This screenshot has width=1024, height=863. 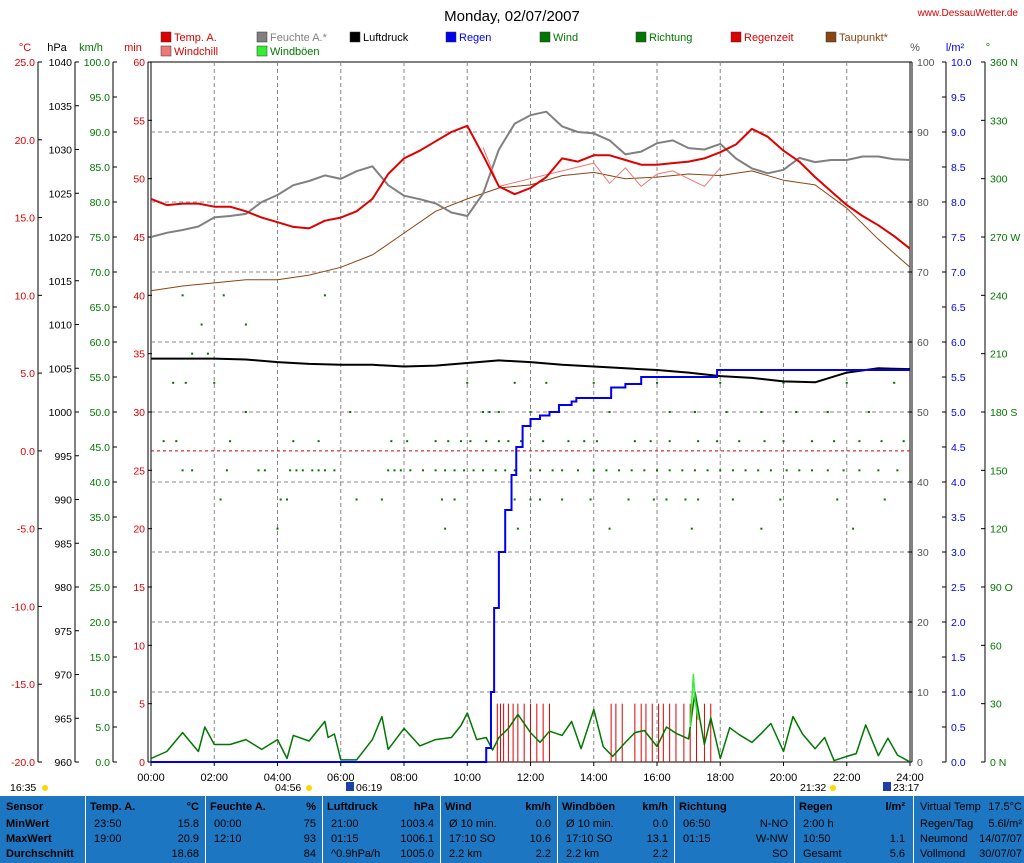 What do you see at coordinates (100, 308) in the screenshot?
I see `axis-tick-label-wind: 65.0` at bounding box center [100, 308].